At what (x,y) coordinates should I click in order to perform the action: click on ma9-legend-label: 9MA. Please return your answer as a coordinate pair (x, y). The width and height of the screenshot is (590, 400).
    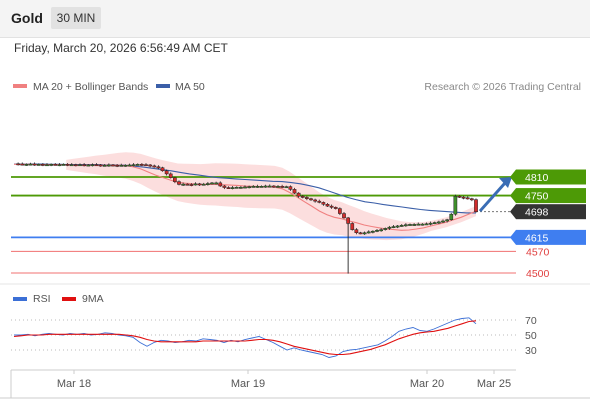
    Looking at the image, I should click on (93, 299).